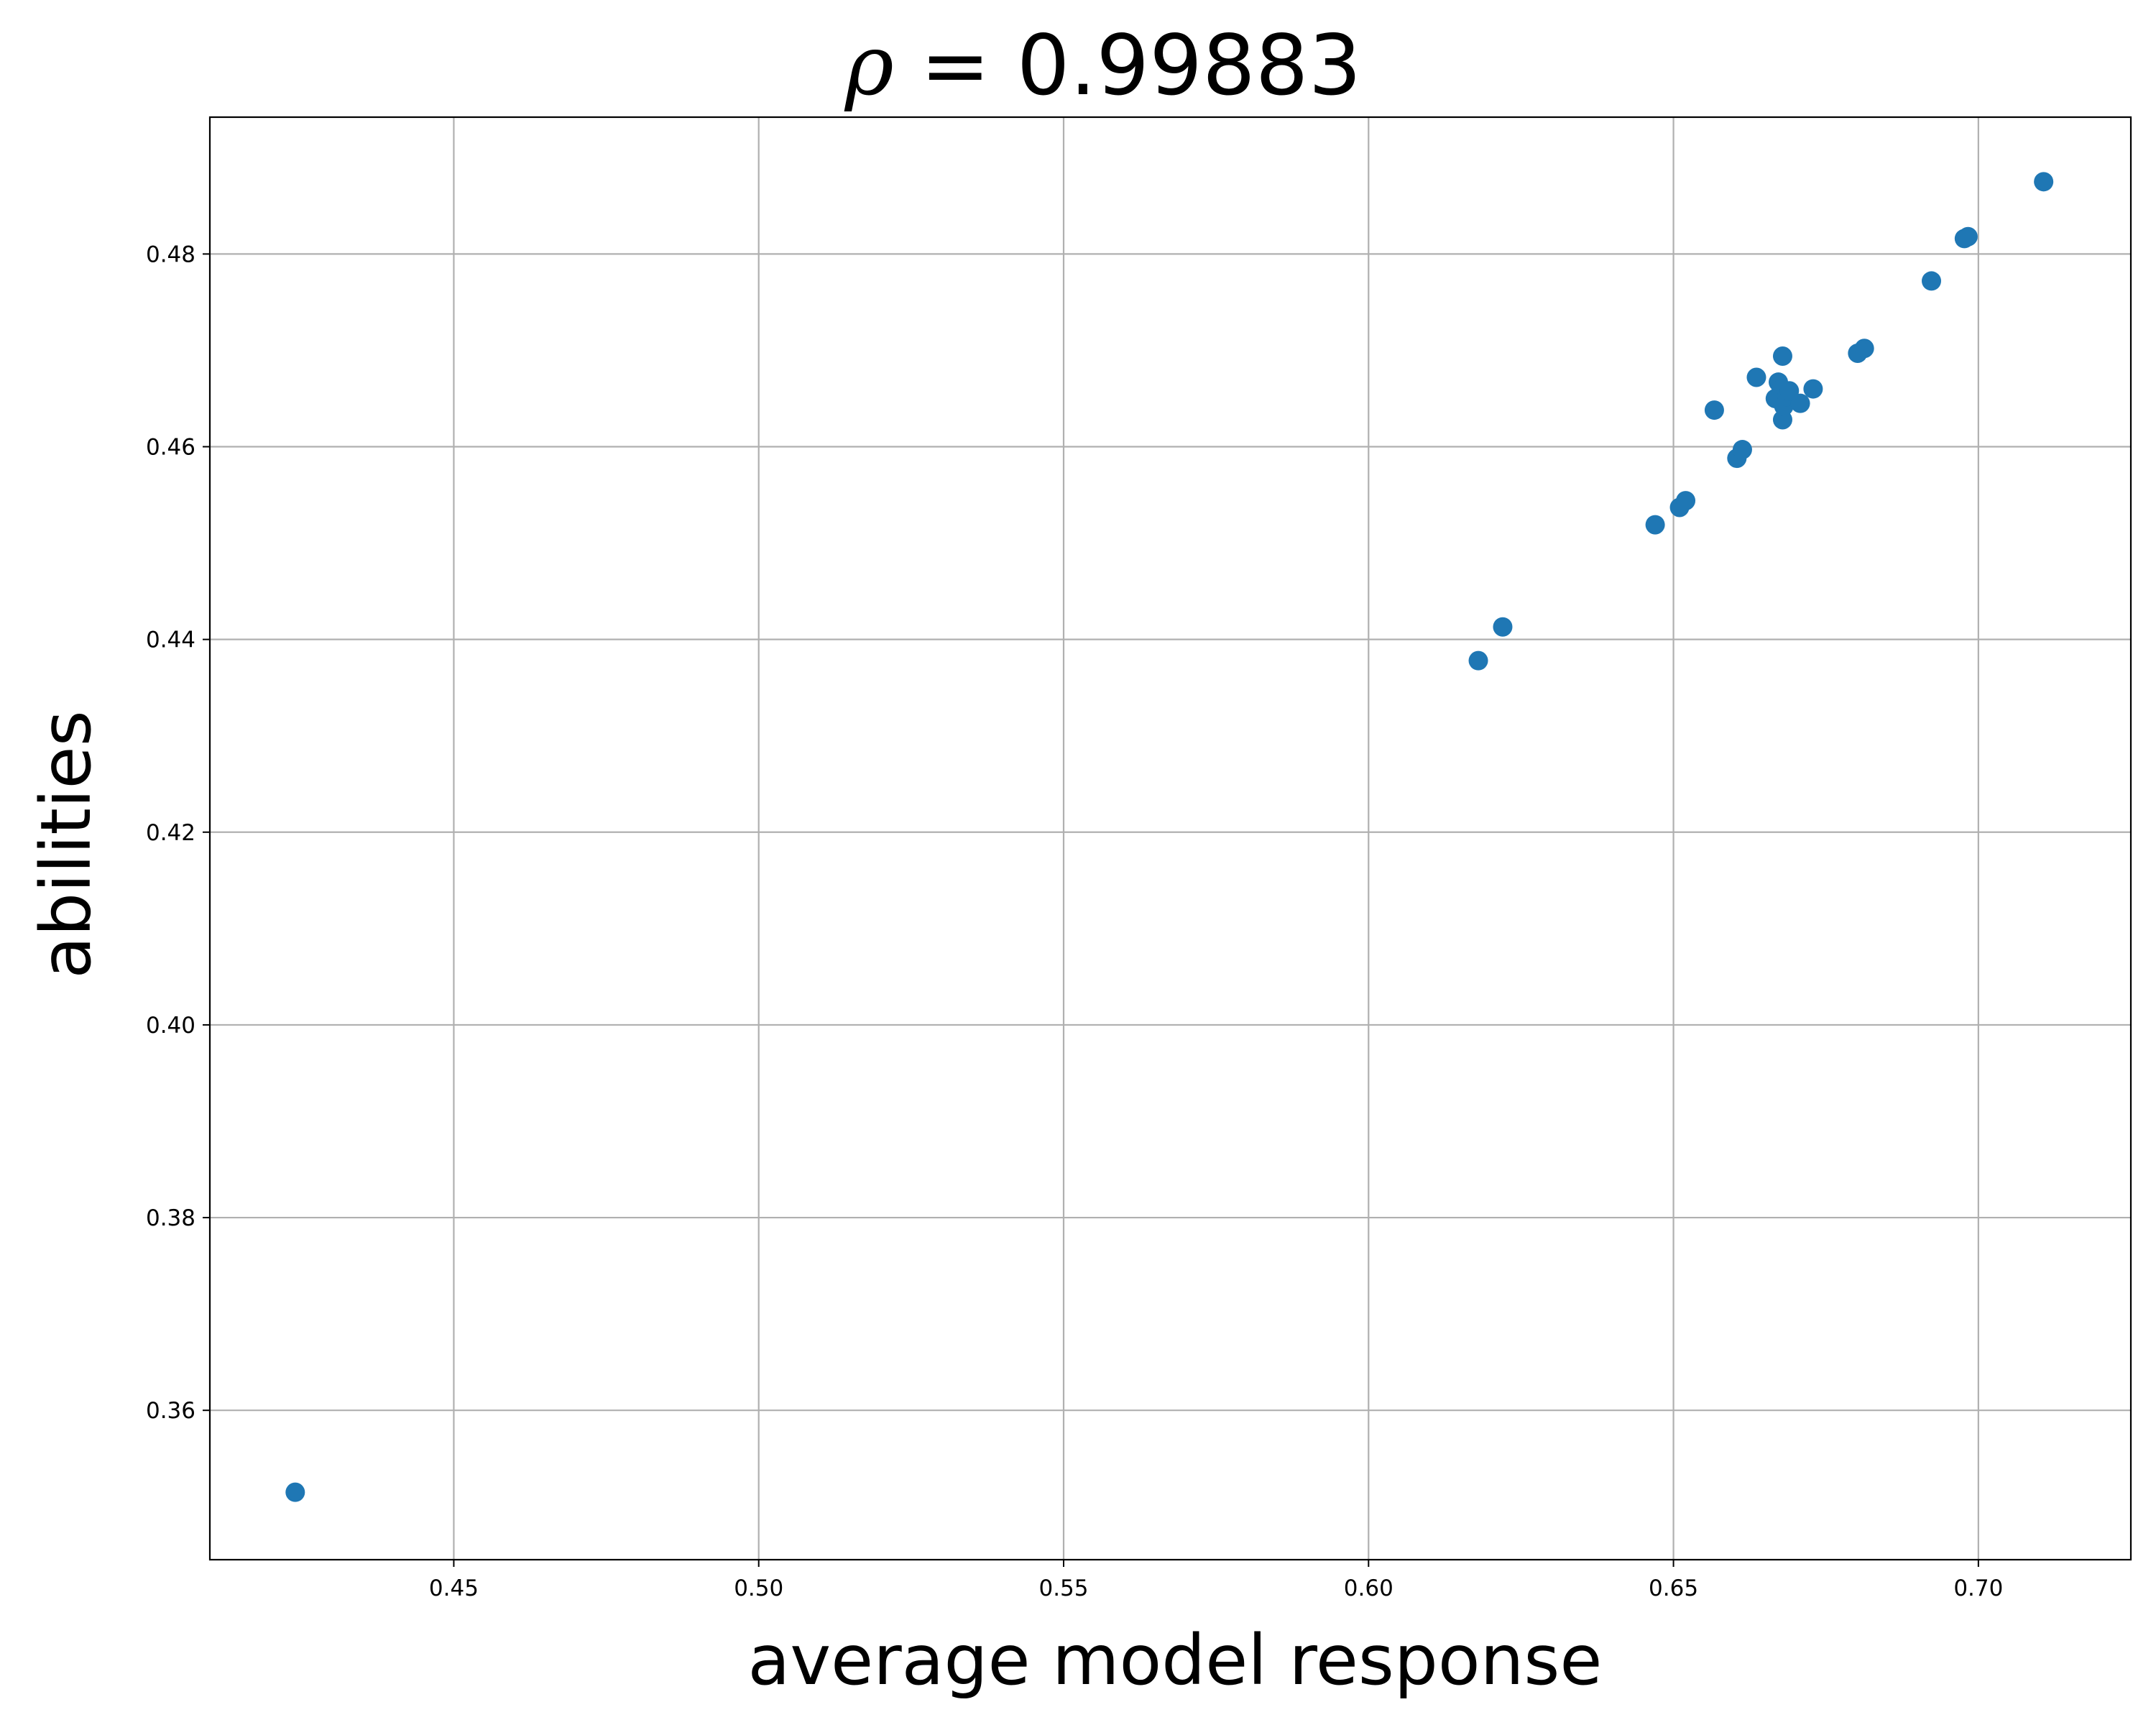 This screenshot has width=2156, height=1725. I want to click on x-tick-label: 0.65, so click(1673, 1588).